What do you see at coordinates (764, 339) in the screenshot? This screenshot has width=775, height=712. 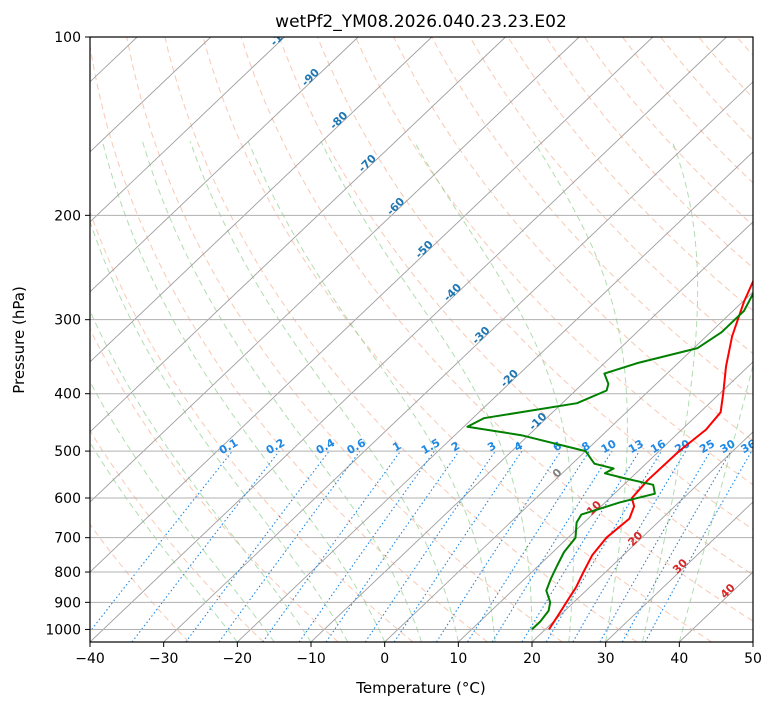 I see `isotherm` at bounding box center [764, 339].